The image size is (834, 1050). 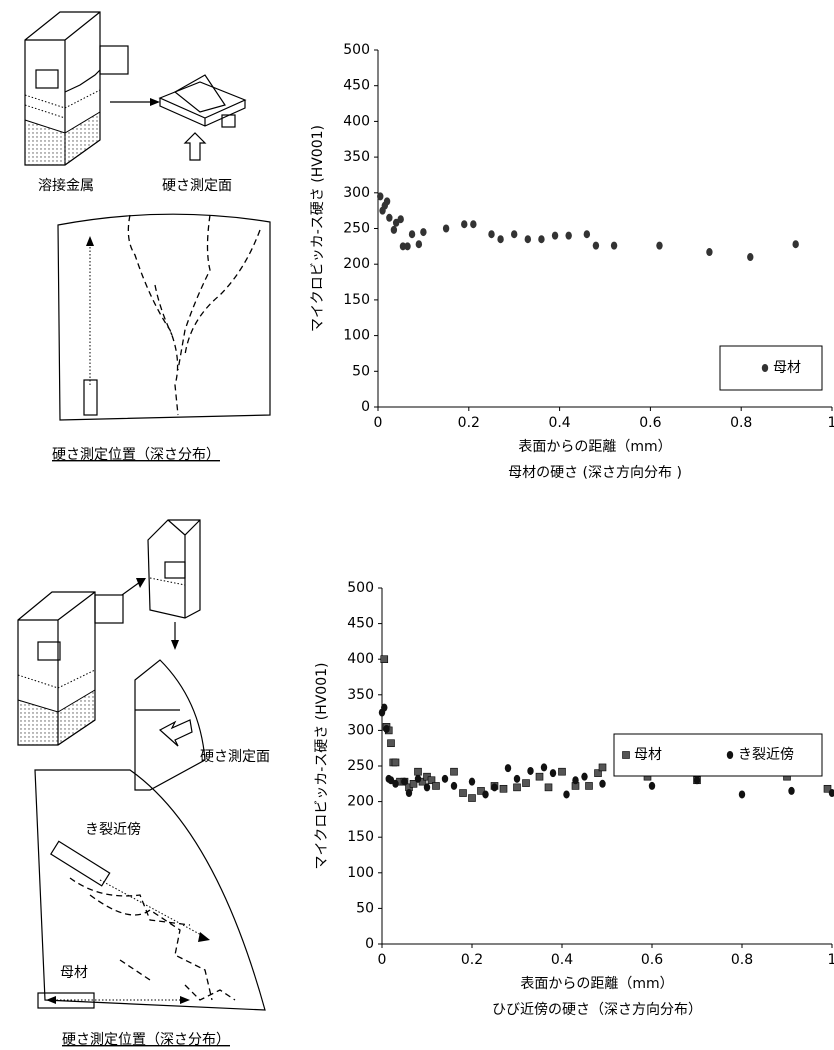 I want to click on caption: ひび近傍の硬さ（深さ方向分布）, so click(x=597, y=1009).